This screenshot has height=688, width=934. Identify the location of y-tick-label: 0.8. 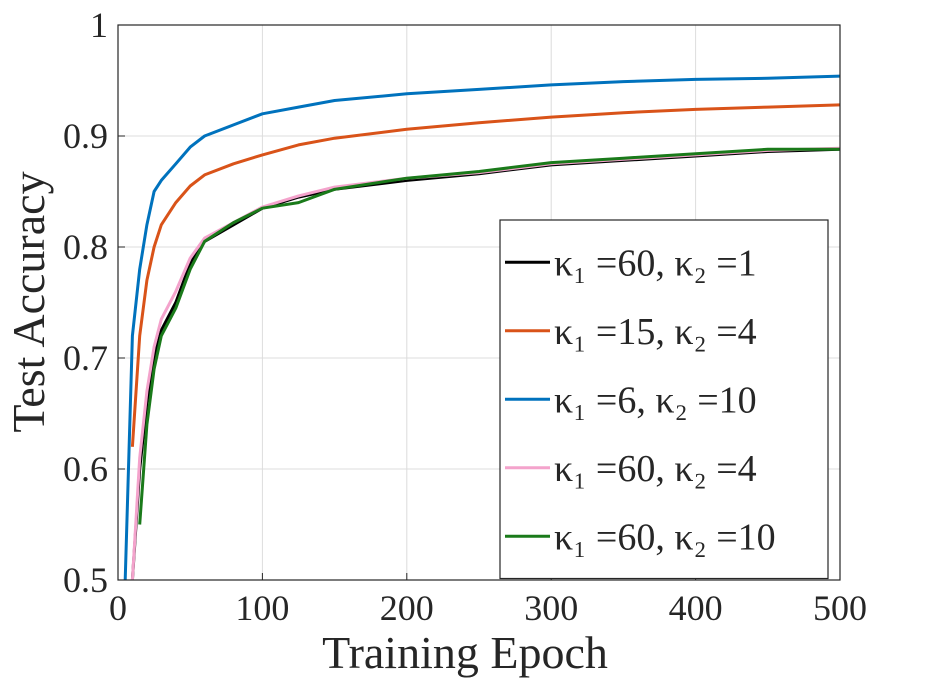
(85, 247).